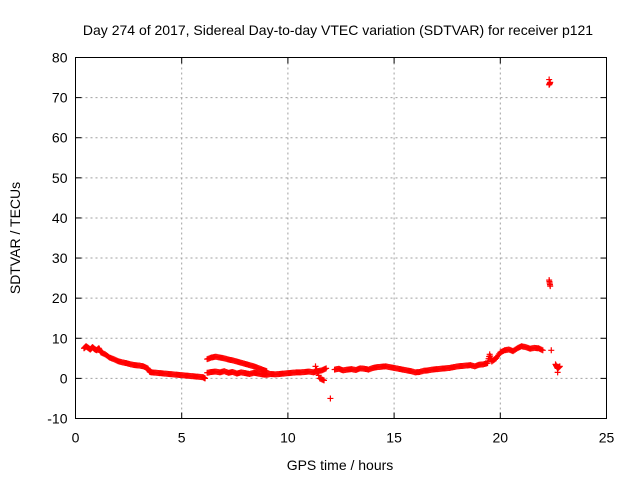 Image resolution: width=640 pixels, height=480 pixels. Describe the element at coordinates (60, 98) in the screenshot. I see `y-tick-label: 70` at that location.